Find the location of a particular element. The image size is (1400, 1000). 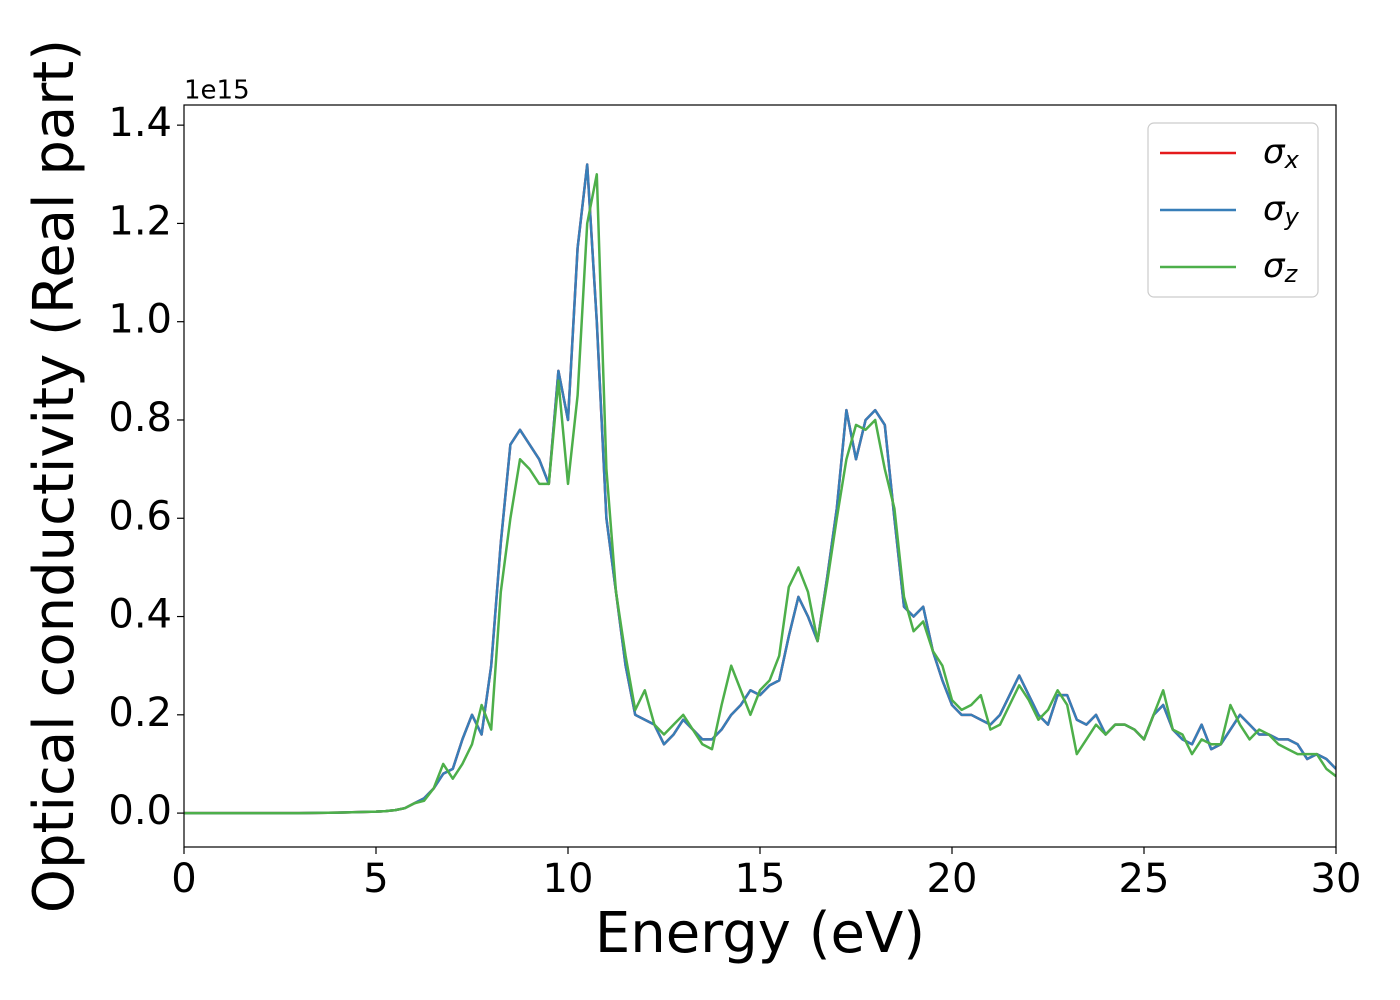

y-axis-label: Optical conductivity (Real part) is located at coordinates (54, 476).